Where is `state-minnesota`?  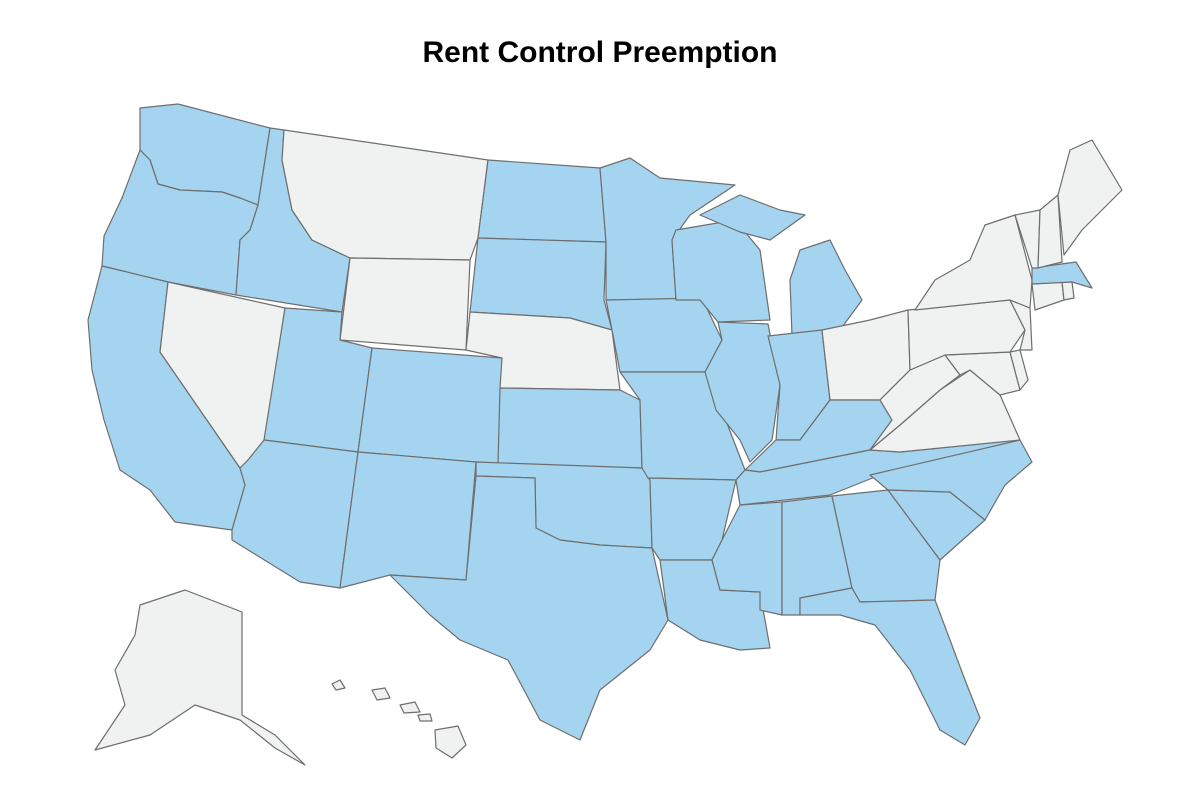
state-minnesota is located at coordinates (667, 229).